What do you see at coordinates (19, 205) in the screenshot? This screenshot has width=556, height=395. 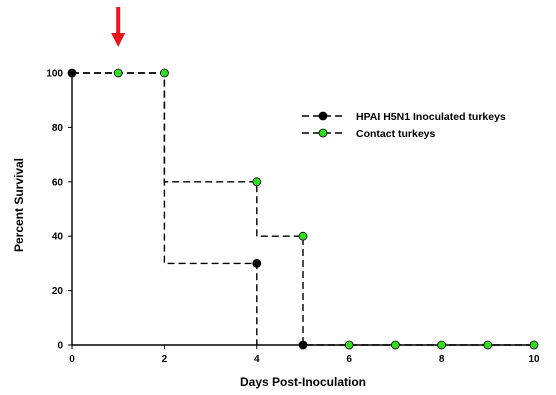 I see `y-axis-title: Percent Survival` at bounding box center [19, 205].